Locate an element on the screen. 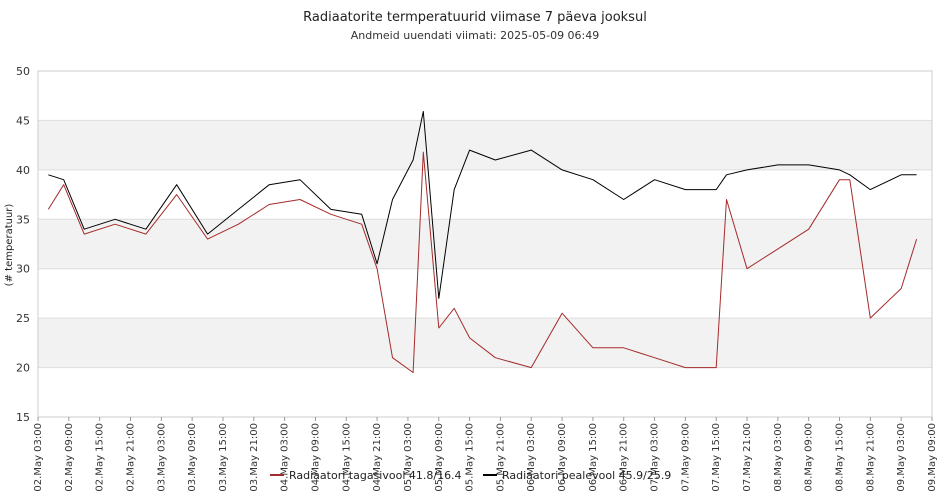 The width and height of the screenshot is (950, 500). x-tick-label: 07.May 09:00 is located at coordinates (685, 457).